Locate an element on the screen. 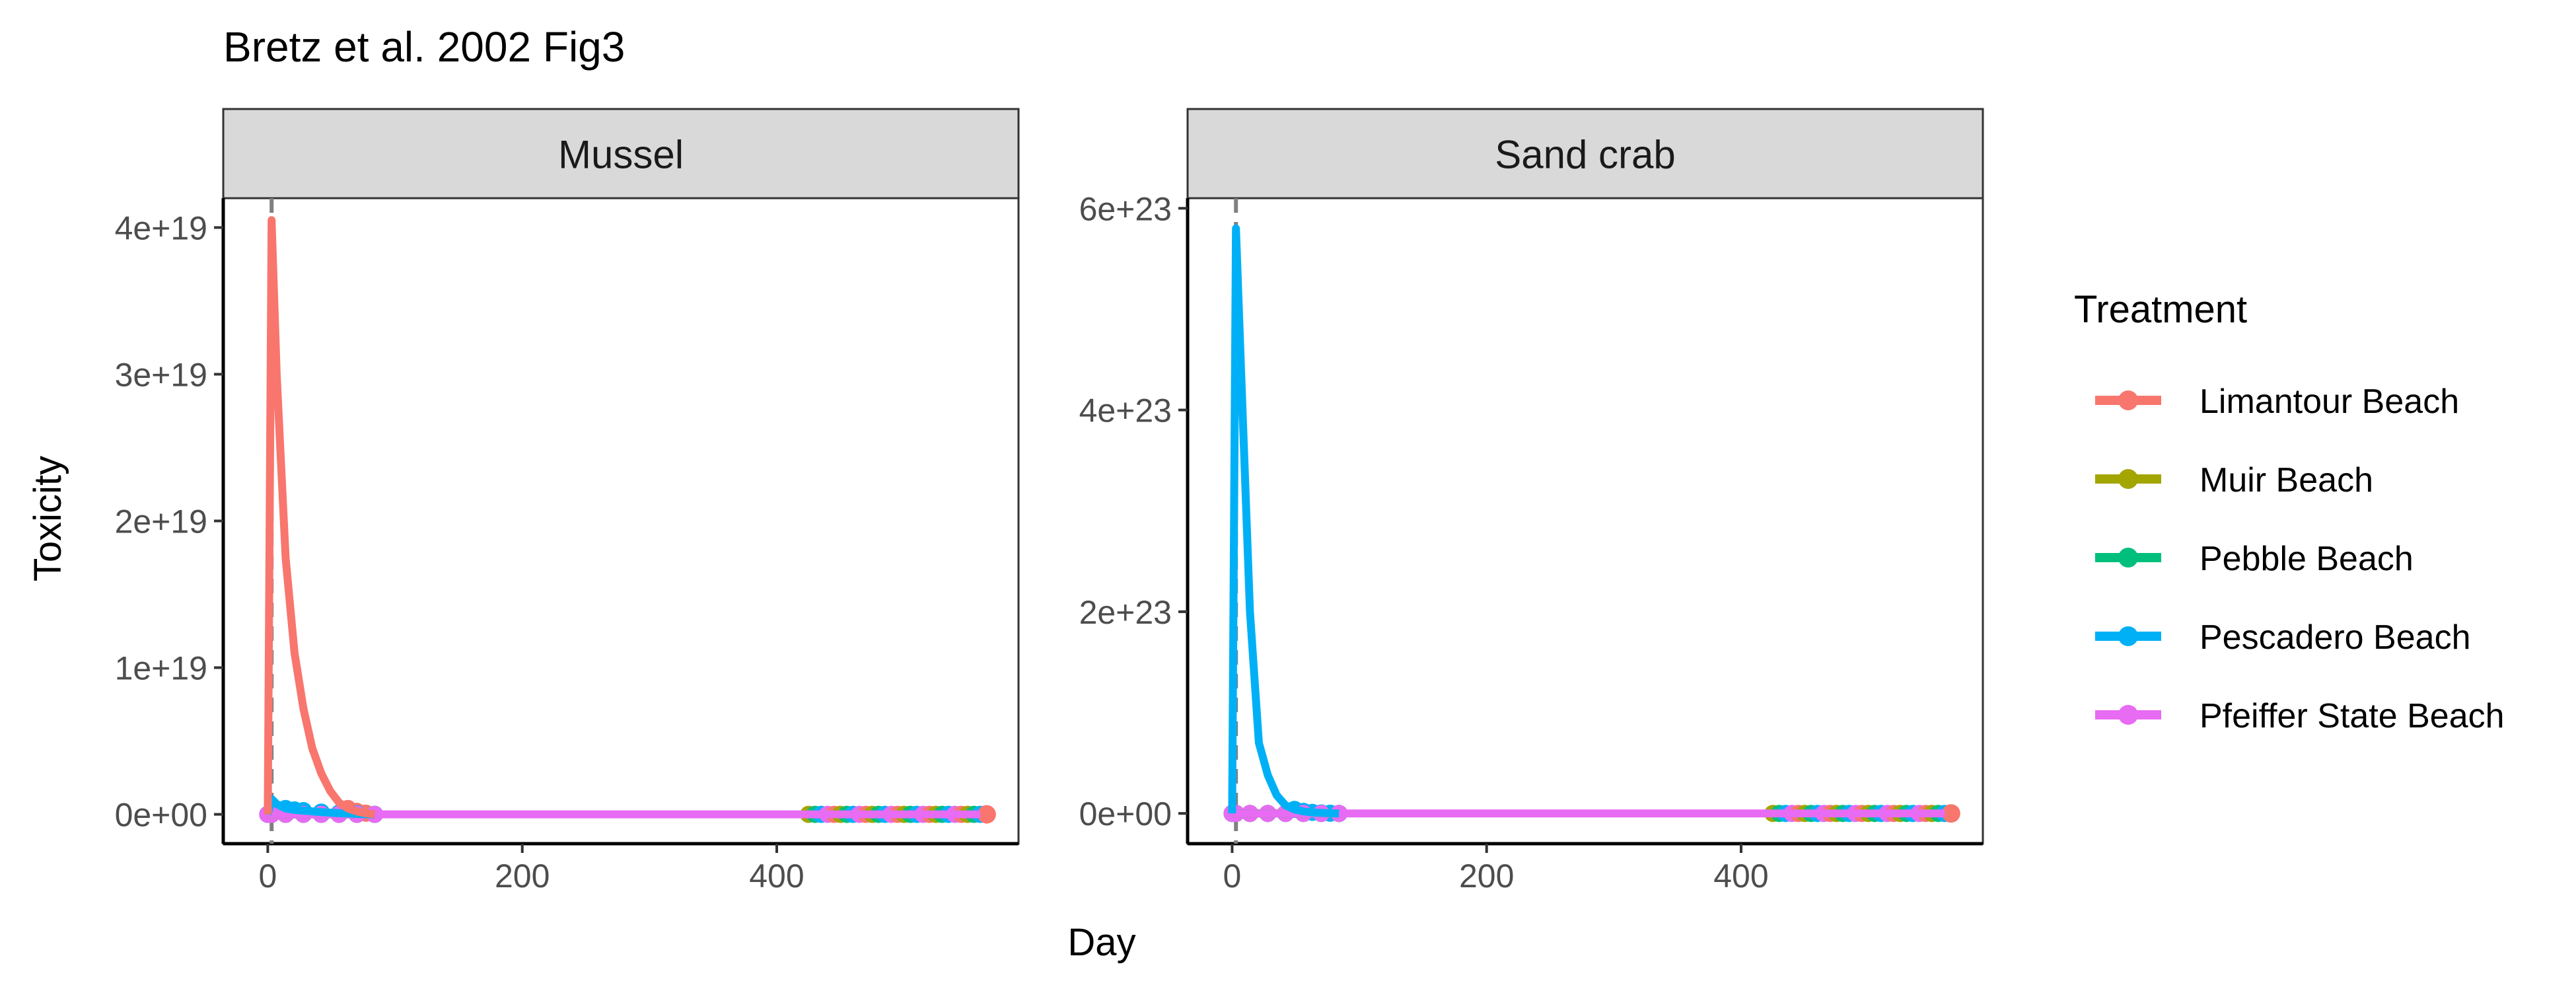 The height and width of the screenshot is (991, 2576). facet-label: Sand crab is located at coordinates (1585, 155).